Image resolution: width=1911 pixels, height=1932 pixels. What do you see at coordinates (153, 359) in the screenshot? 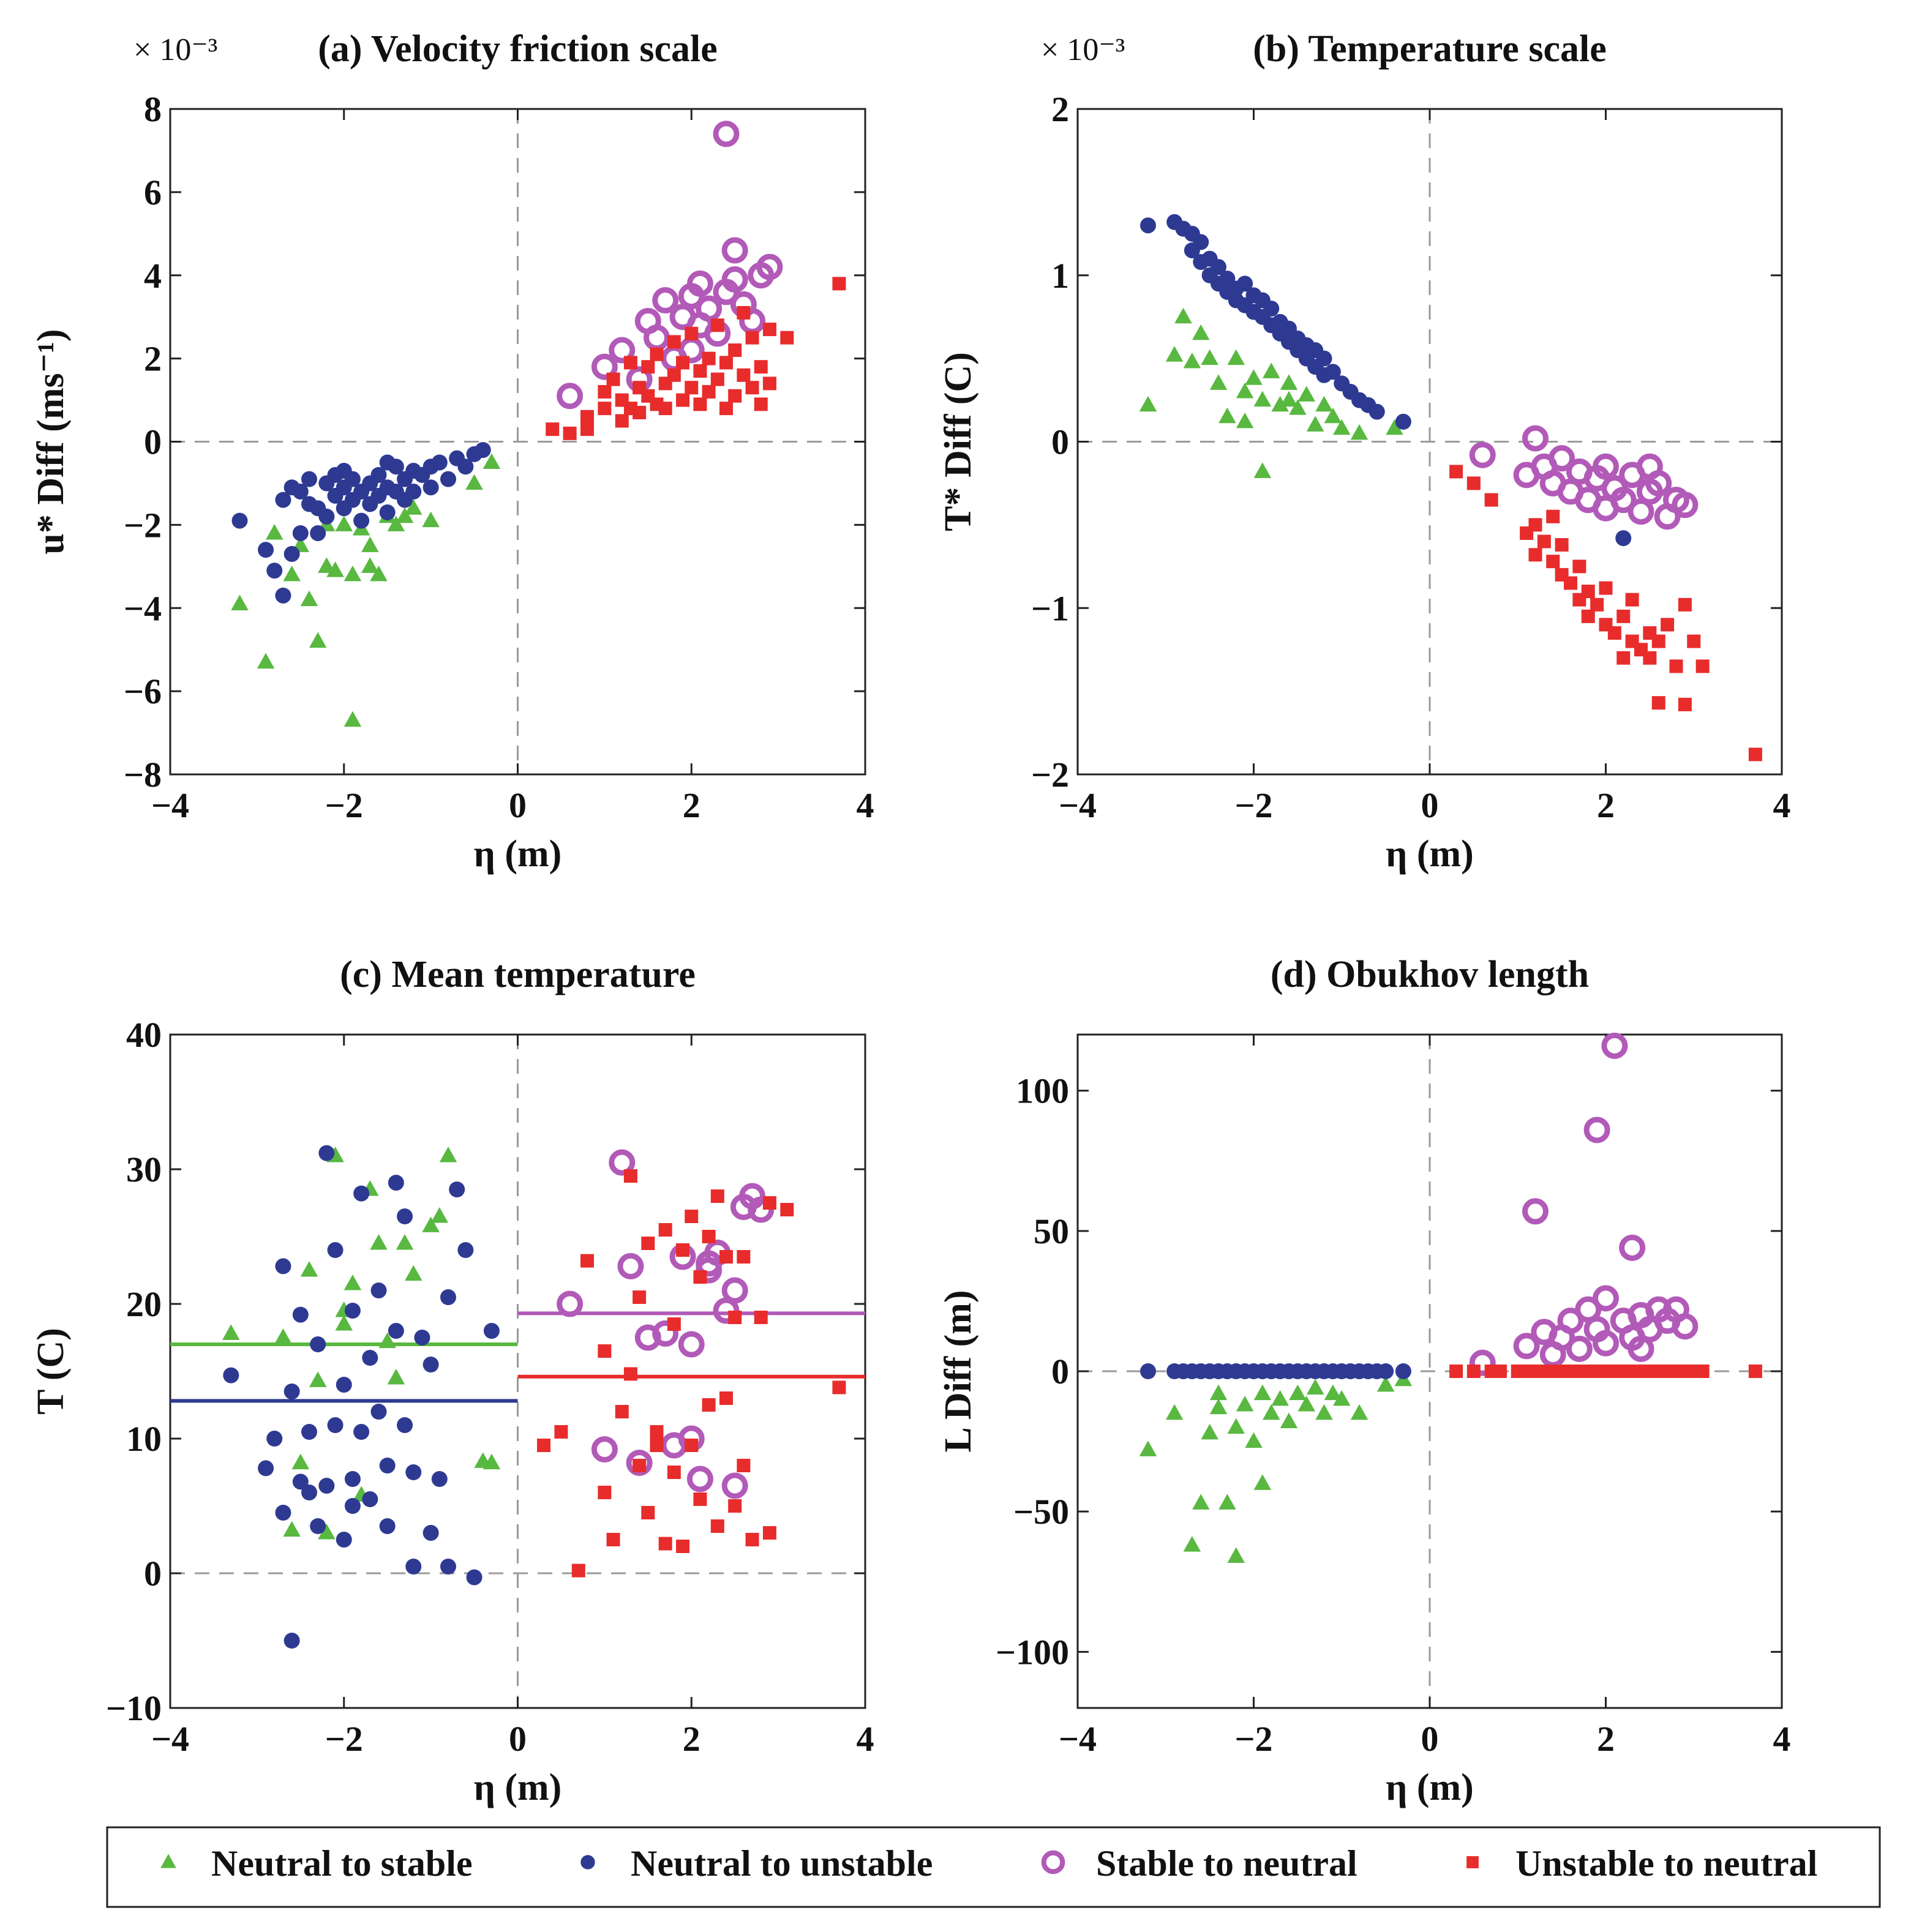
I see `y-tick-label: 2` at bounding box center [153, 359].